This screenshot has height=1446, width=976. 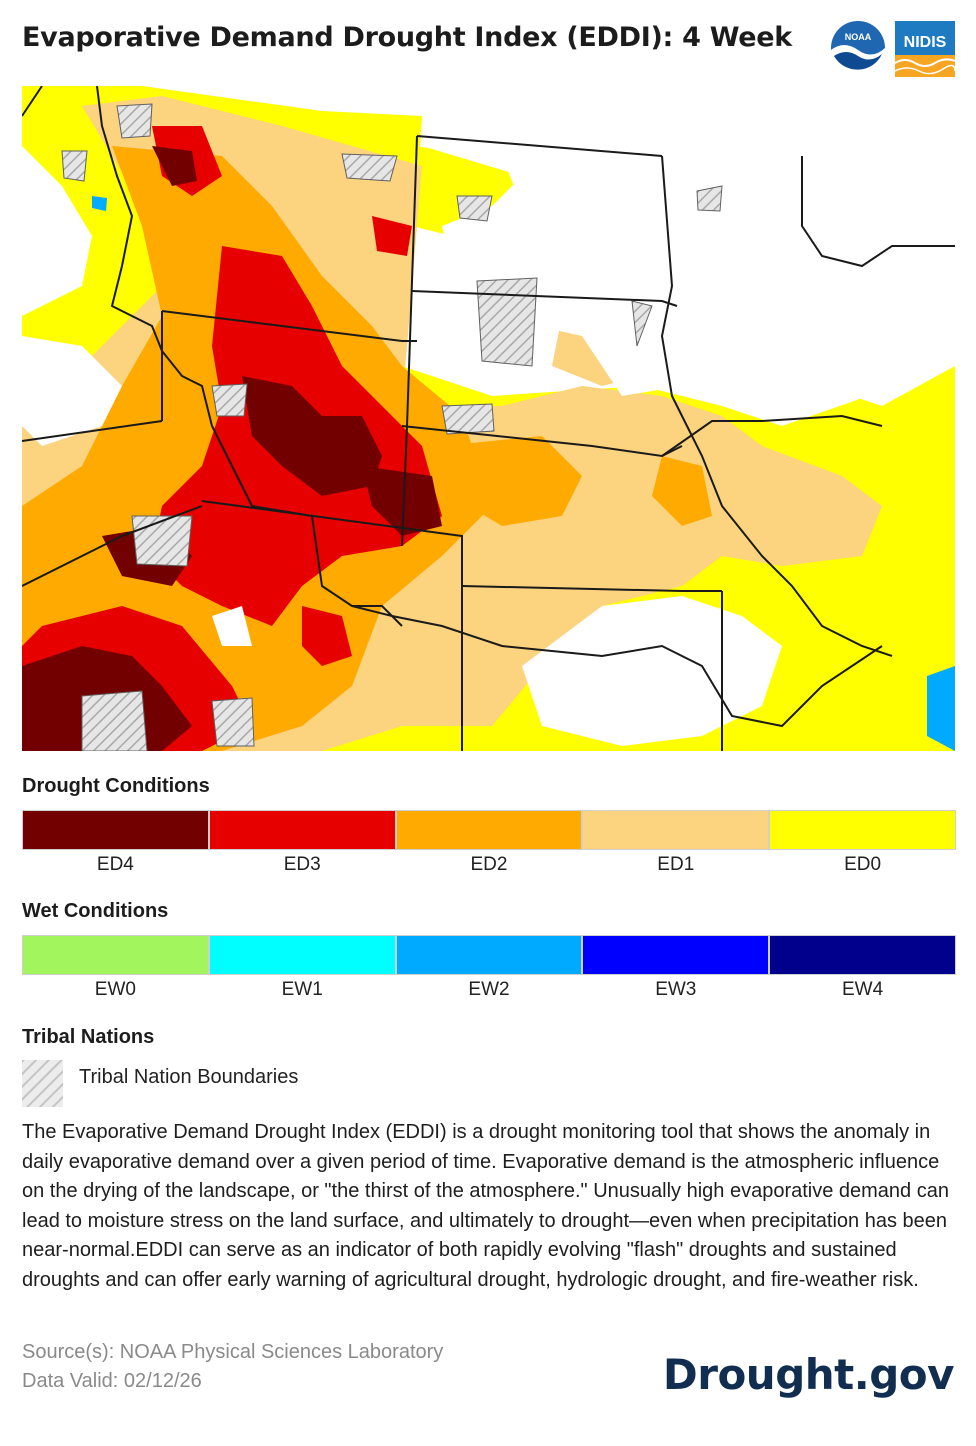 I want to click on tribal-hatch-swatch, so click(x=42, y=1083).